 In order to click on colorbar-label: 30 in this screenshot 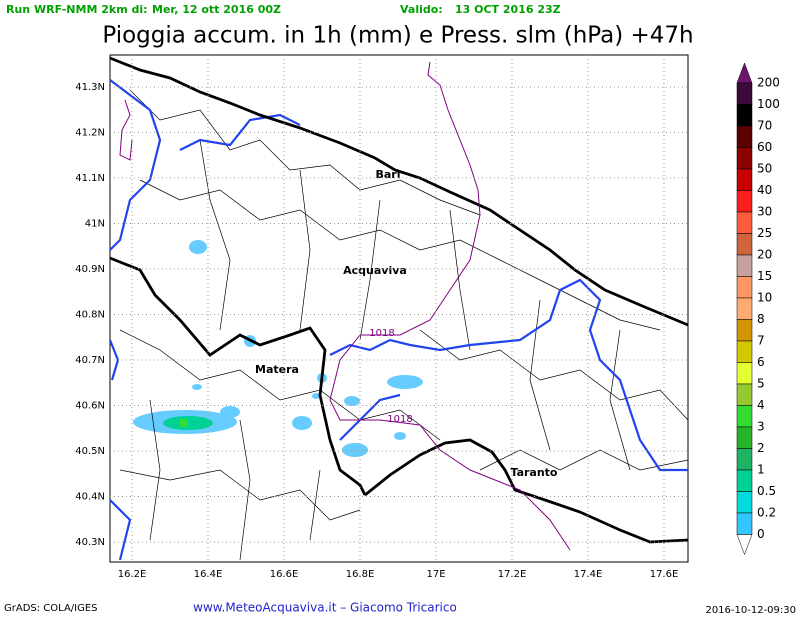, I will do `click(764, 212)`.